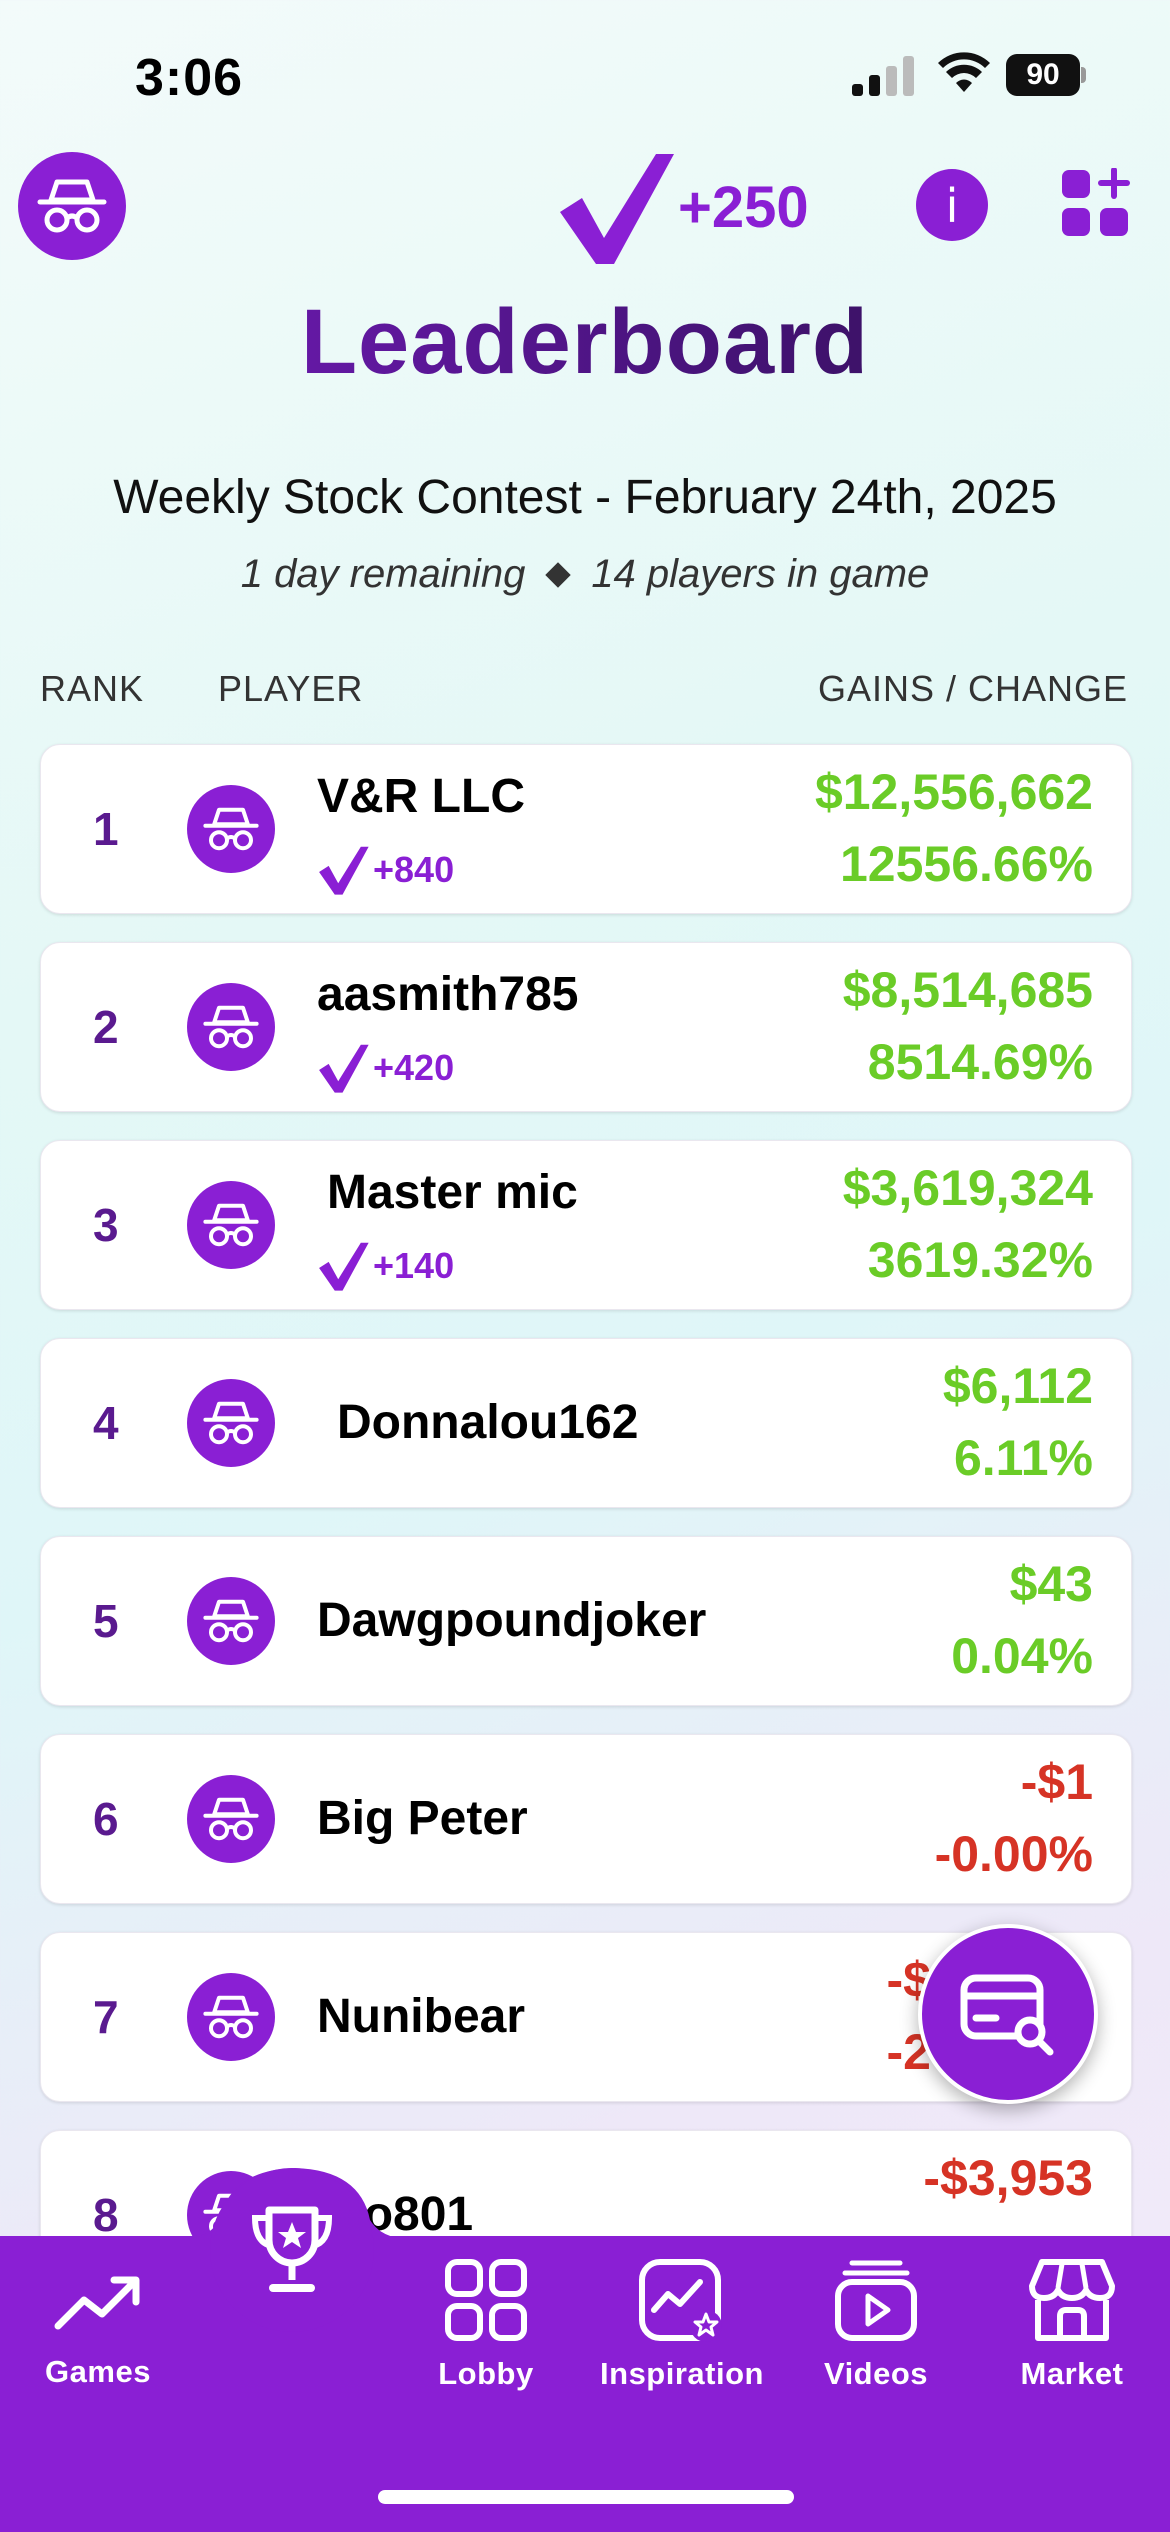 This screenshot has width=1170, height=2532. I want to click on tab-market: Market, so click(1071, 2325).